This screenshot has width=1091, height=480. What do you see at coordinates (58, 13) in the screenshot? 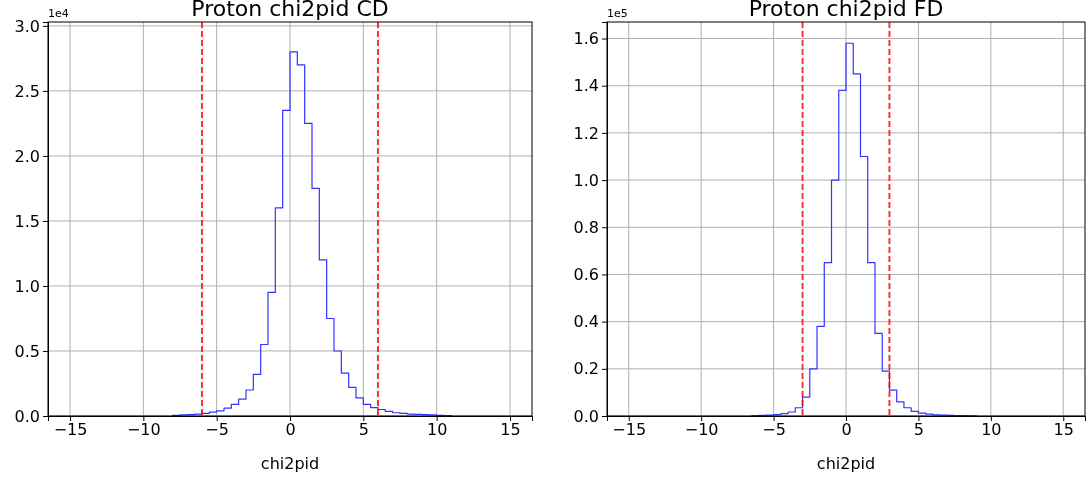
I see `text: 1e4` at bounding box center [58, 13].